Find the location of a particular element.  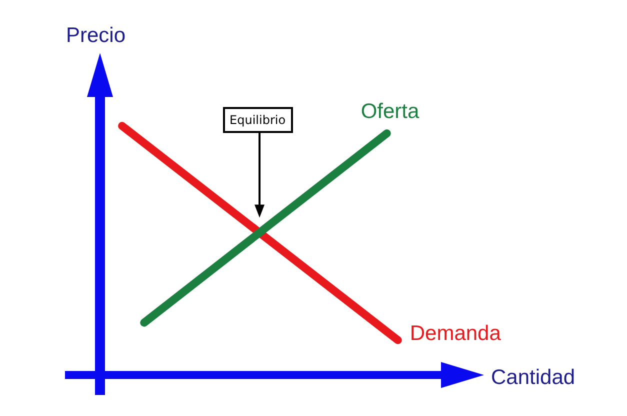

annotation: Equilibrio is located at coordinates (257, 119).